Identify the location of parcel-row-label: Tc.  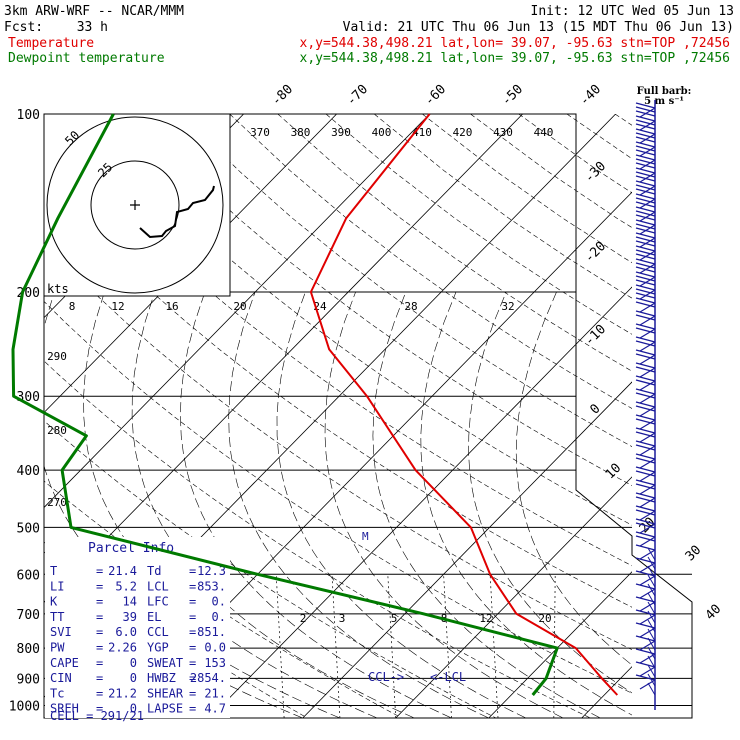
(57, 693).